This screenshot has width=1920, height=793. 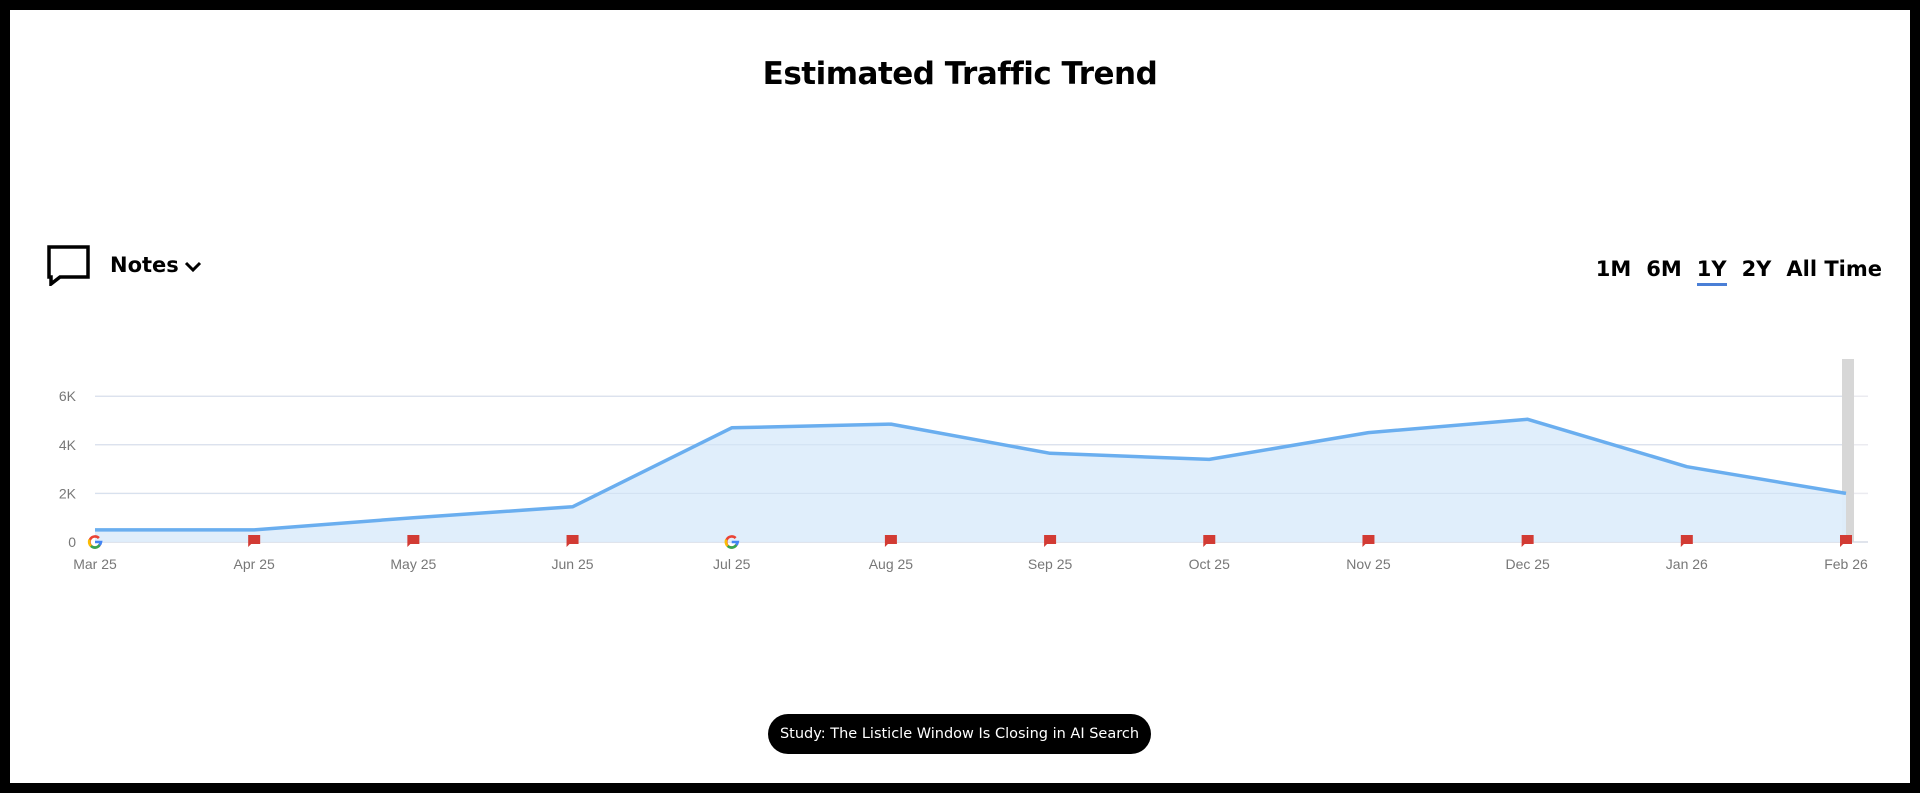 I want to click on x-tick-label: Nov 25, so click(x=1368, y=564).